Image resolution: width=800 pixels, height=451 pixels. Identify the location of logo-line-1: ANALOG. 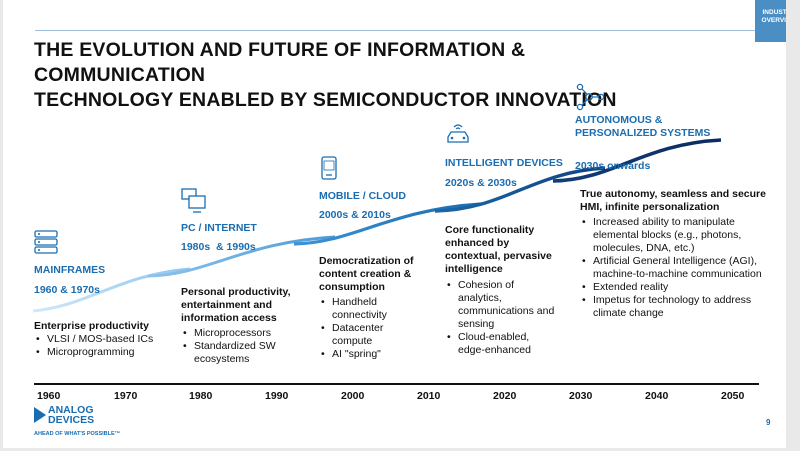
(71, 410).